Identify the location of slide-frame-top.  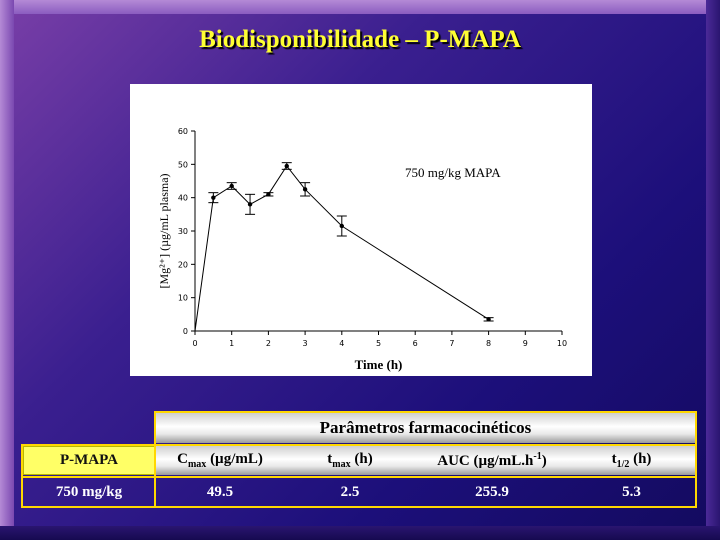
(360, 7).